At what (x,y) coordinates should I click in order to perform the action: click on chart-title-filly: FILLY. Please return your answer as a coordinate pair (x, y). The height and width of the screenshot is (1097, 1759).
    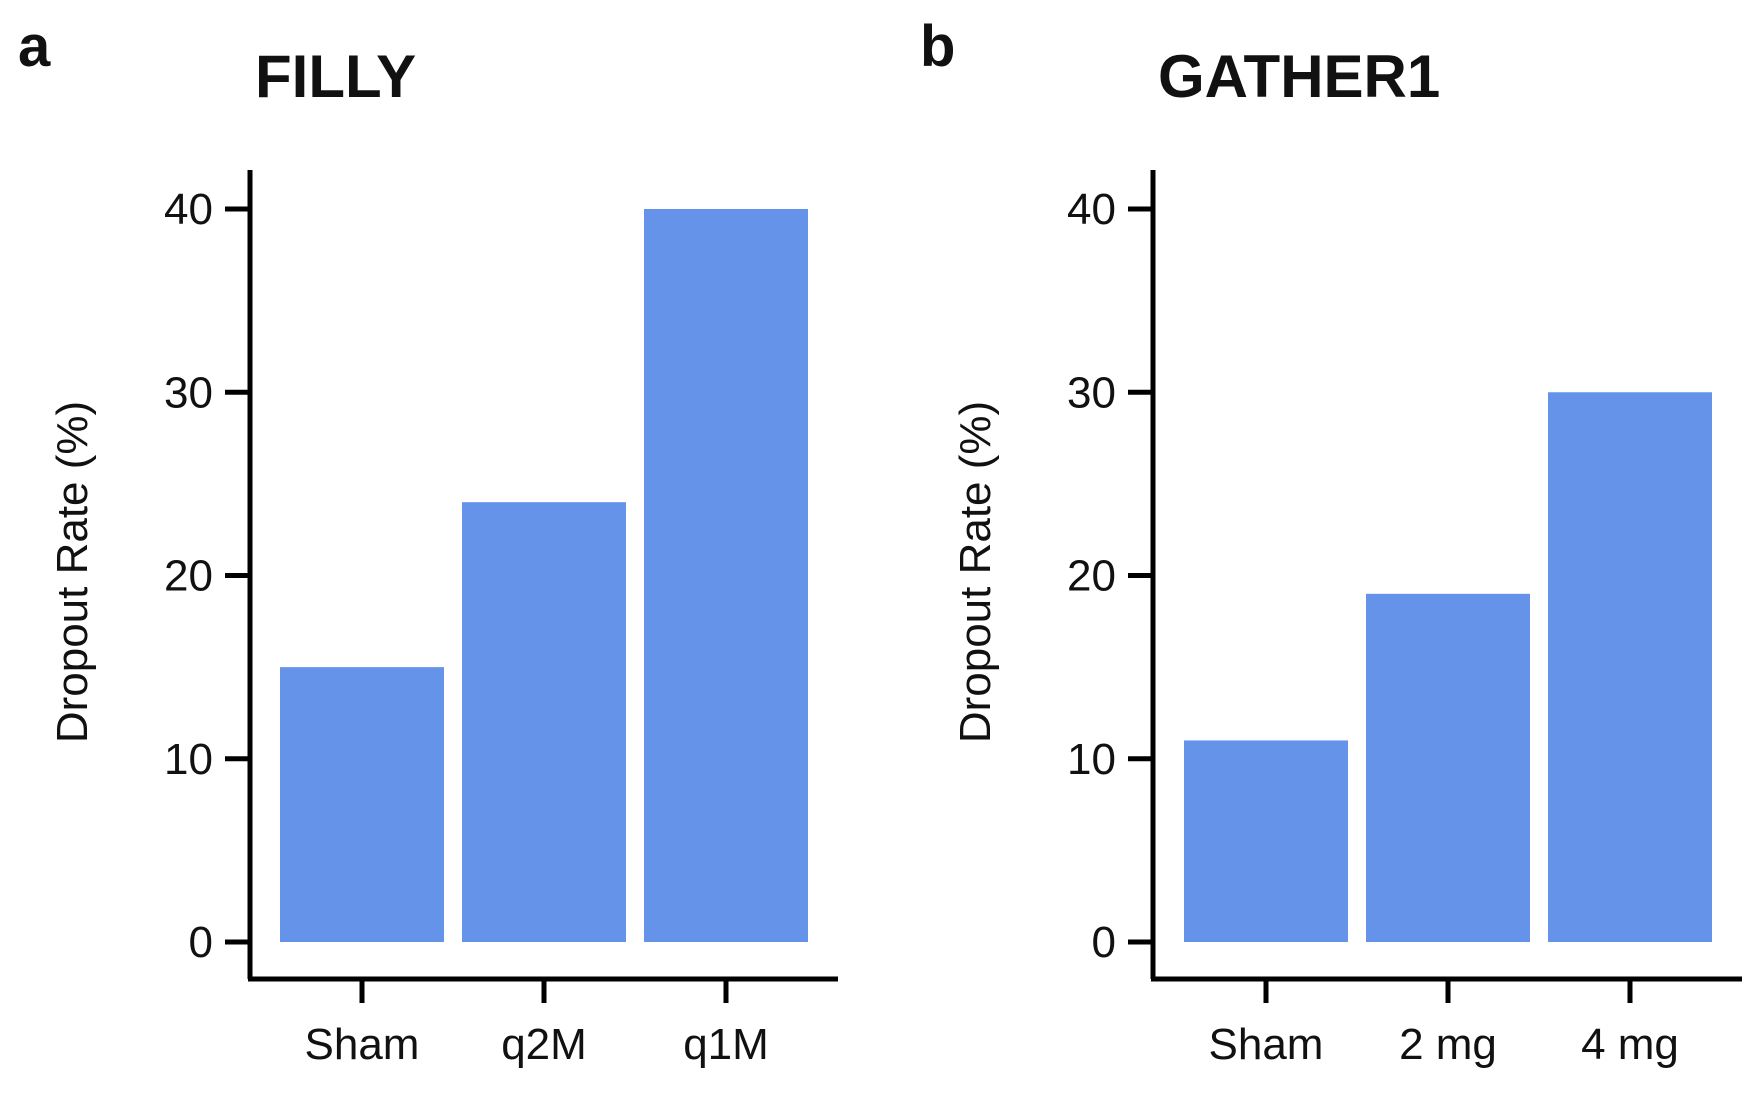
    Looking at the image, I should click on (335, 76).